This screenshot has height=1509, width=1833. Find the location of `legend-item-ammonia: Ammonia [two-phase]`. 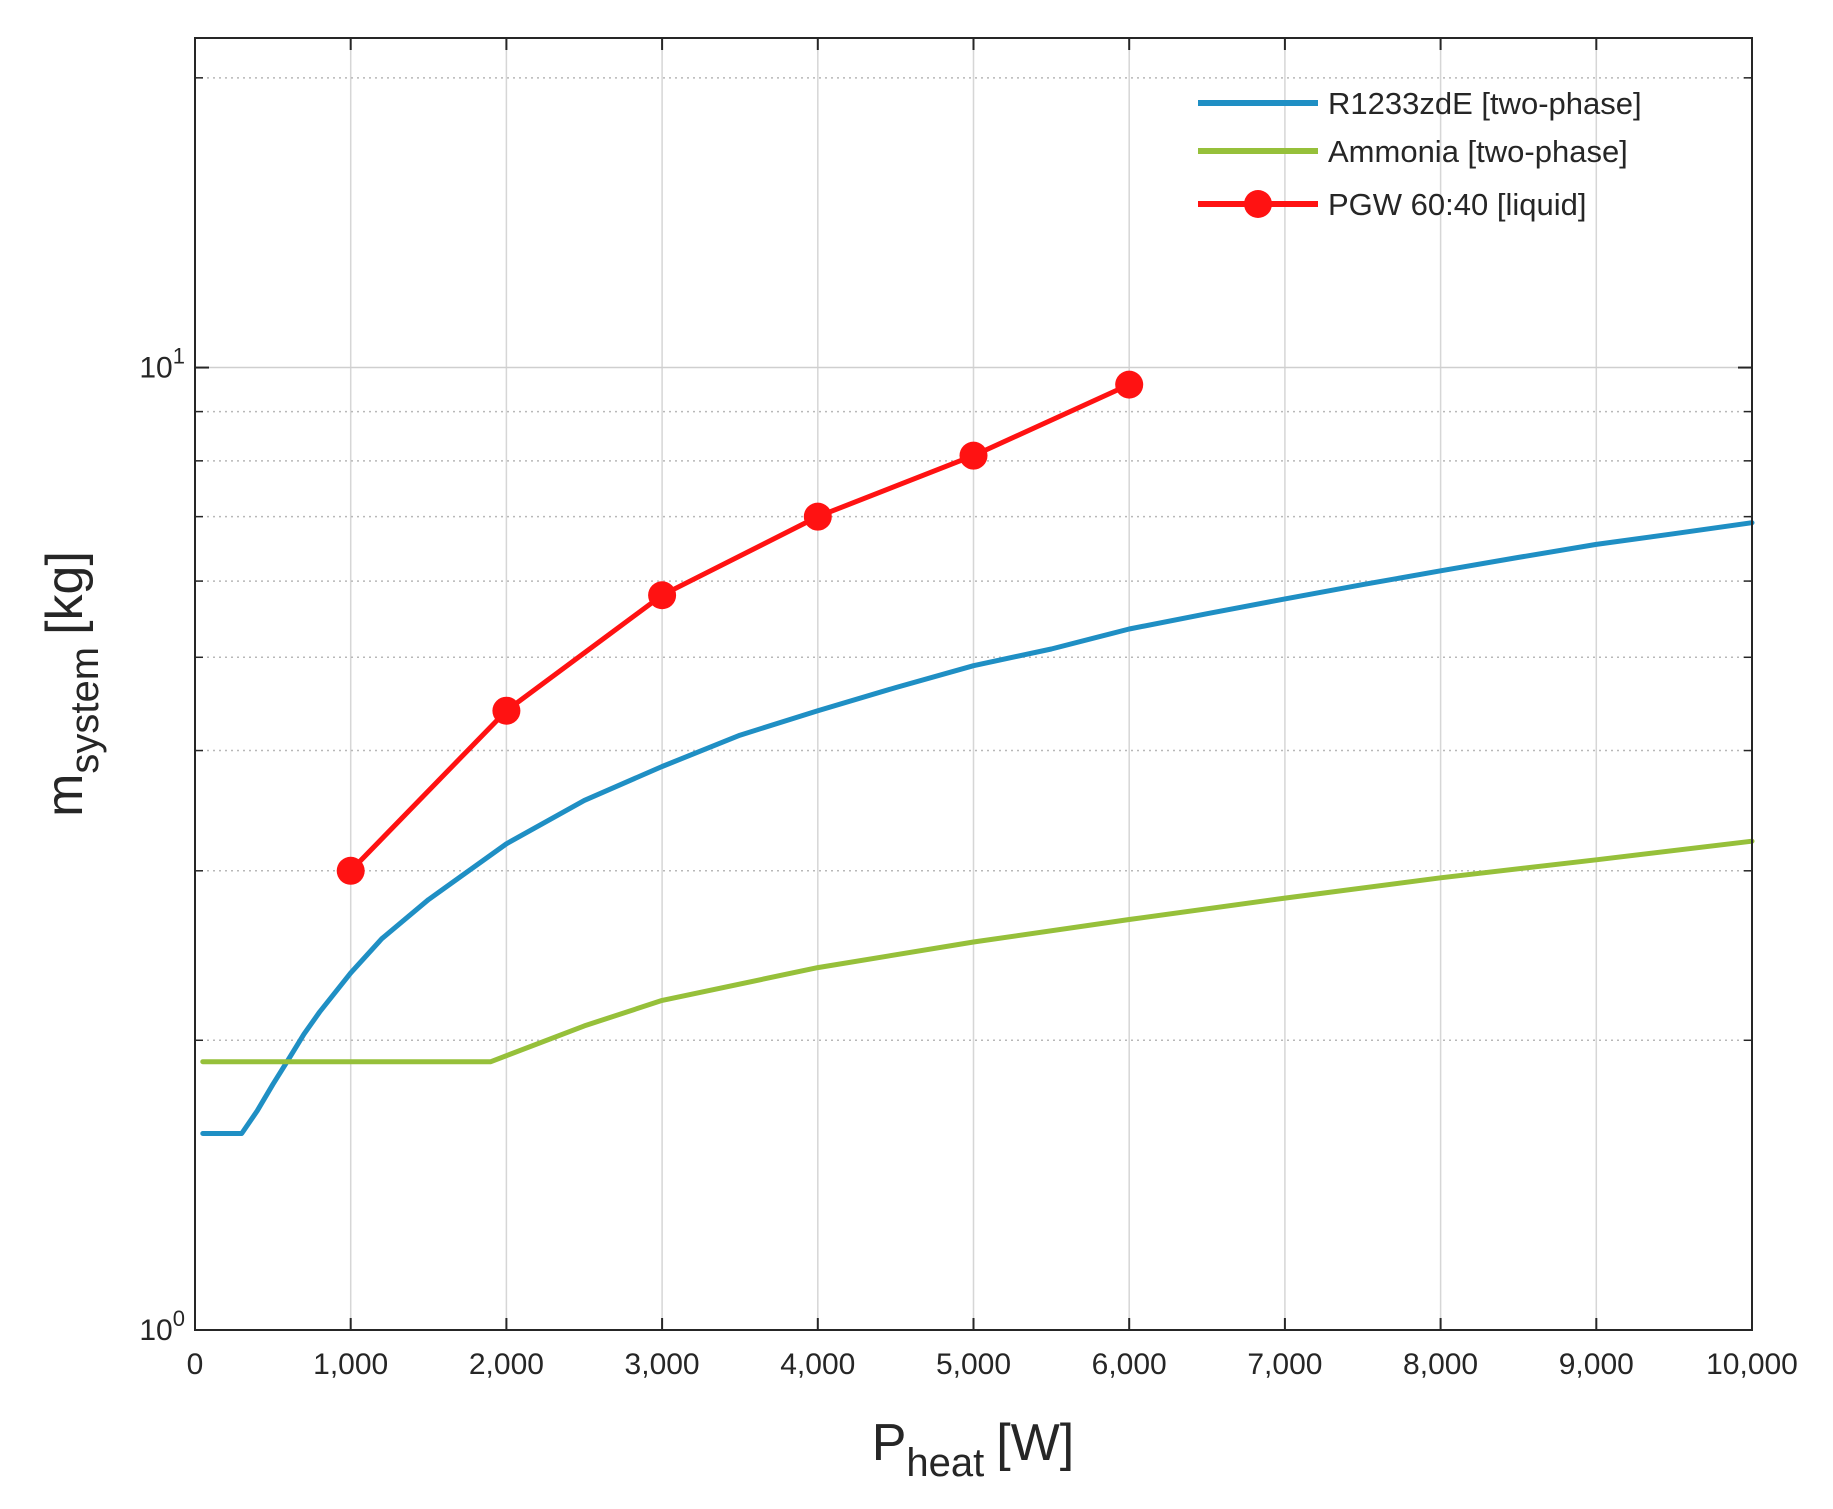

legend-item-ammonia: Ammonia [two-phase] is located at coordinates (1413, 151).